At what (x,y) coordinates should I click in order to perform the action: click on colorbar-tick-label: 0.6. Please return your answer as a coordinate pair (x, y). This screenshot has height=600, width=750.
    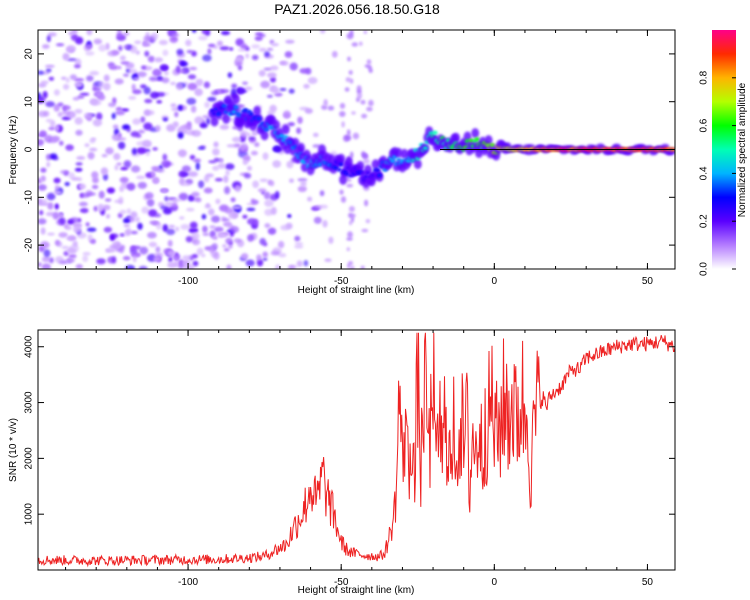
    Looking at the image, I should click on (704, 125).